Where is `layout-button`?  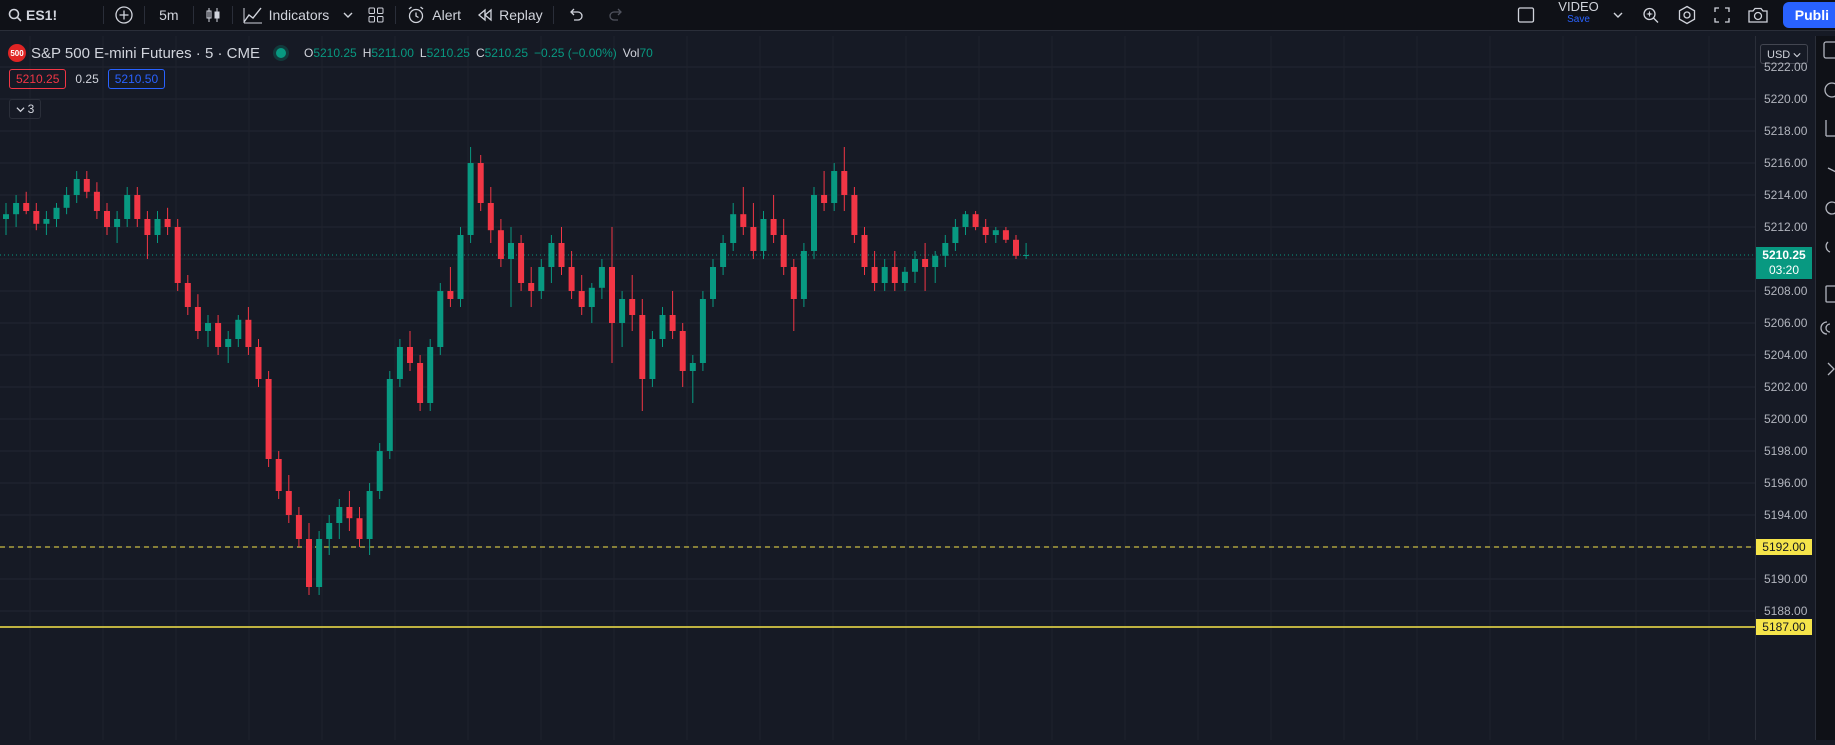 layout-button is located at coordinates (376, 15).